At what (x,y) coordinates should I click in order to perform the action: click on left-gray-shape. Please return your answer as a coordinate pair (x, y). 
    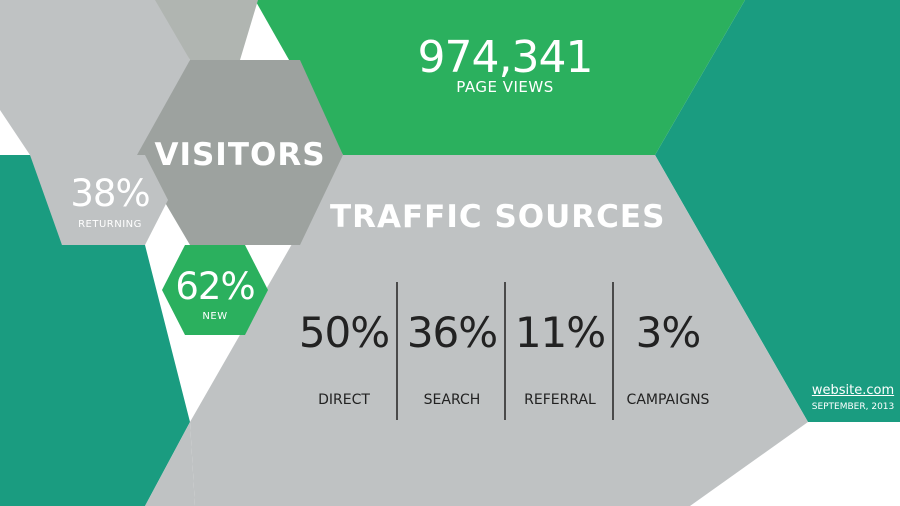
    Looking at the image, I should click on (95, 77).